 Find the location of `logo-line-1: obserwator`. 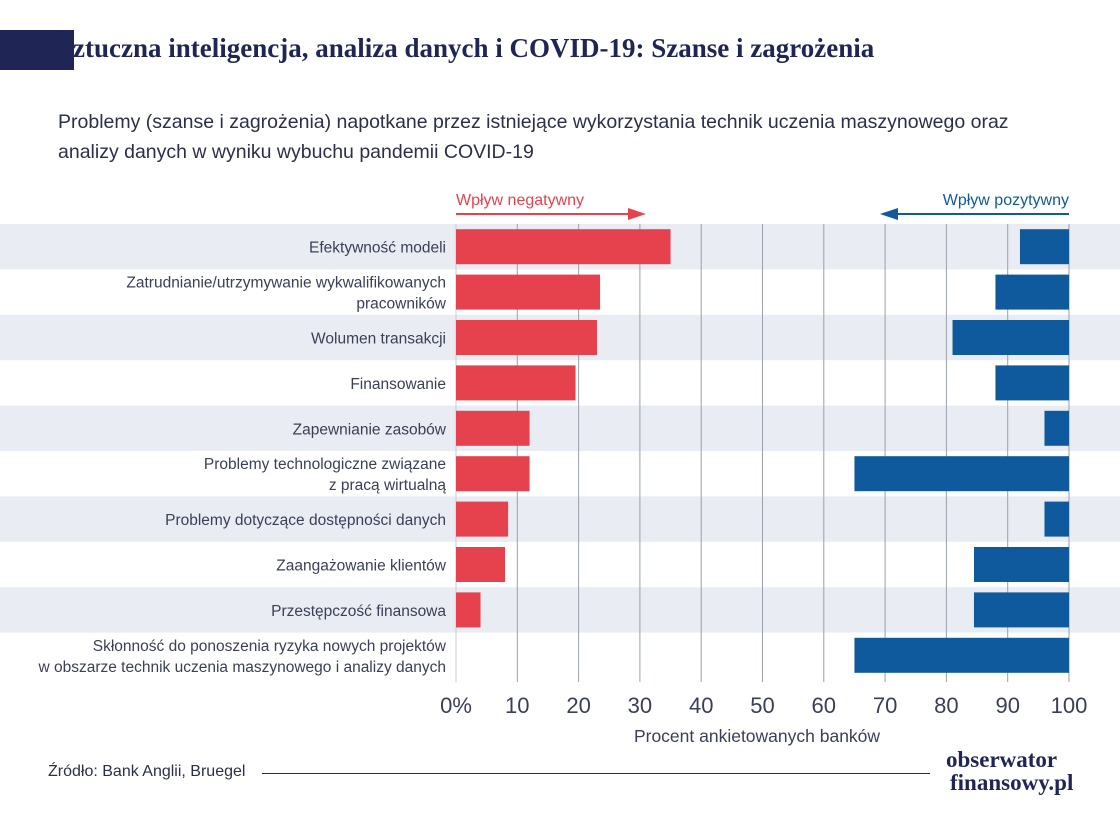

logo-line-1: obserwator is located at coordinates (1002, 759).